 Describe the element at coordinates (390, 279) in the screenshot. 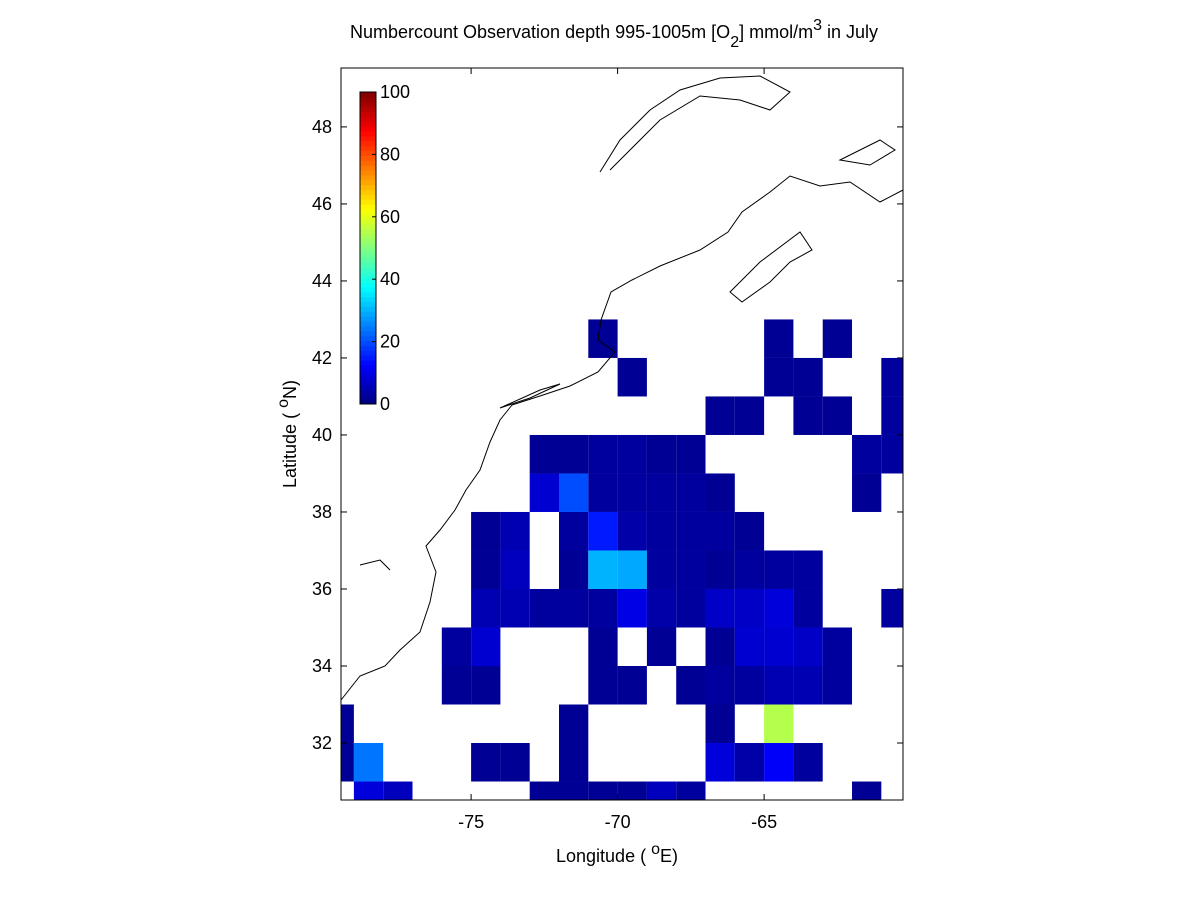

I see `colorbar-tick-label: 40` at that location.